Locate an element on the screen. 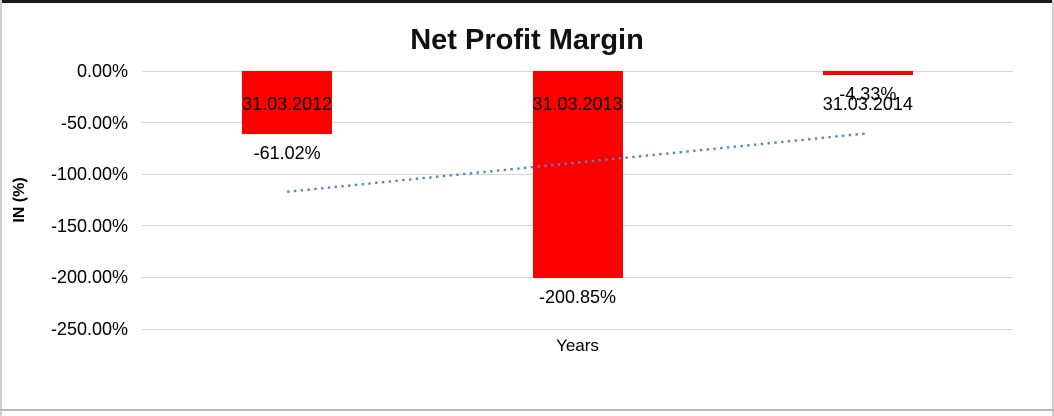 The image size is (1054, 416). chart-title: Net Profit Margin is located at coordinates (527, 40).